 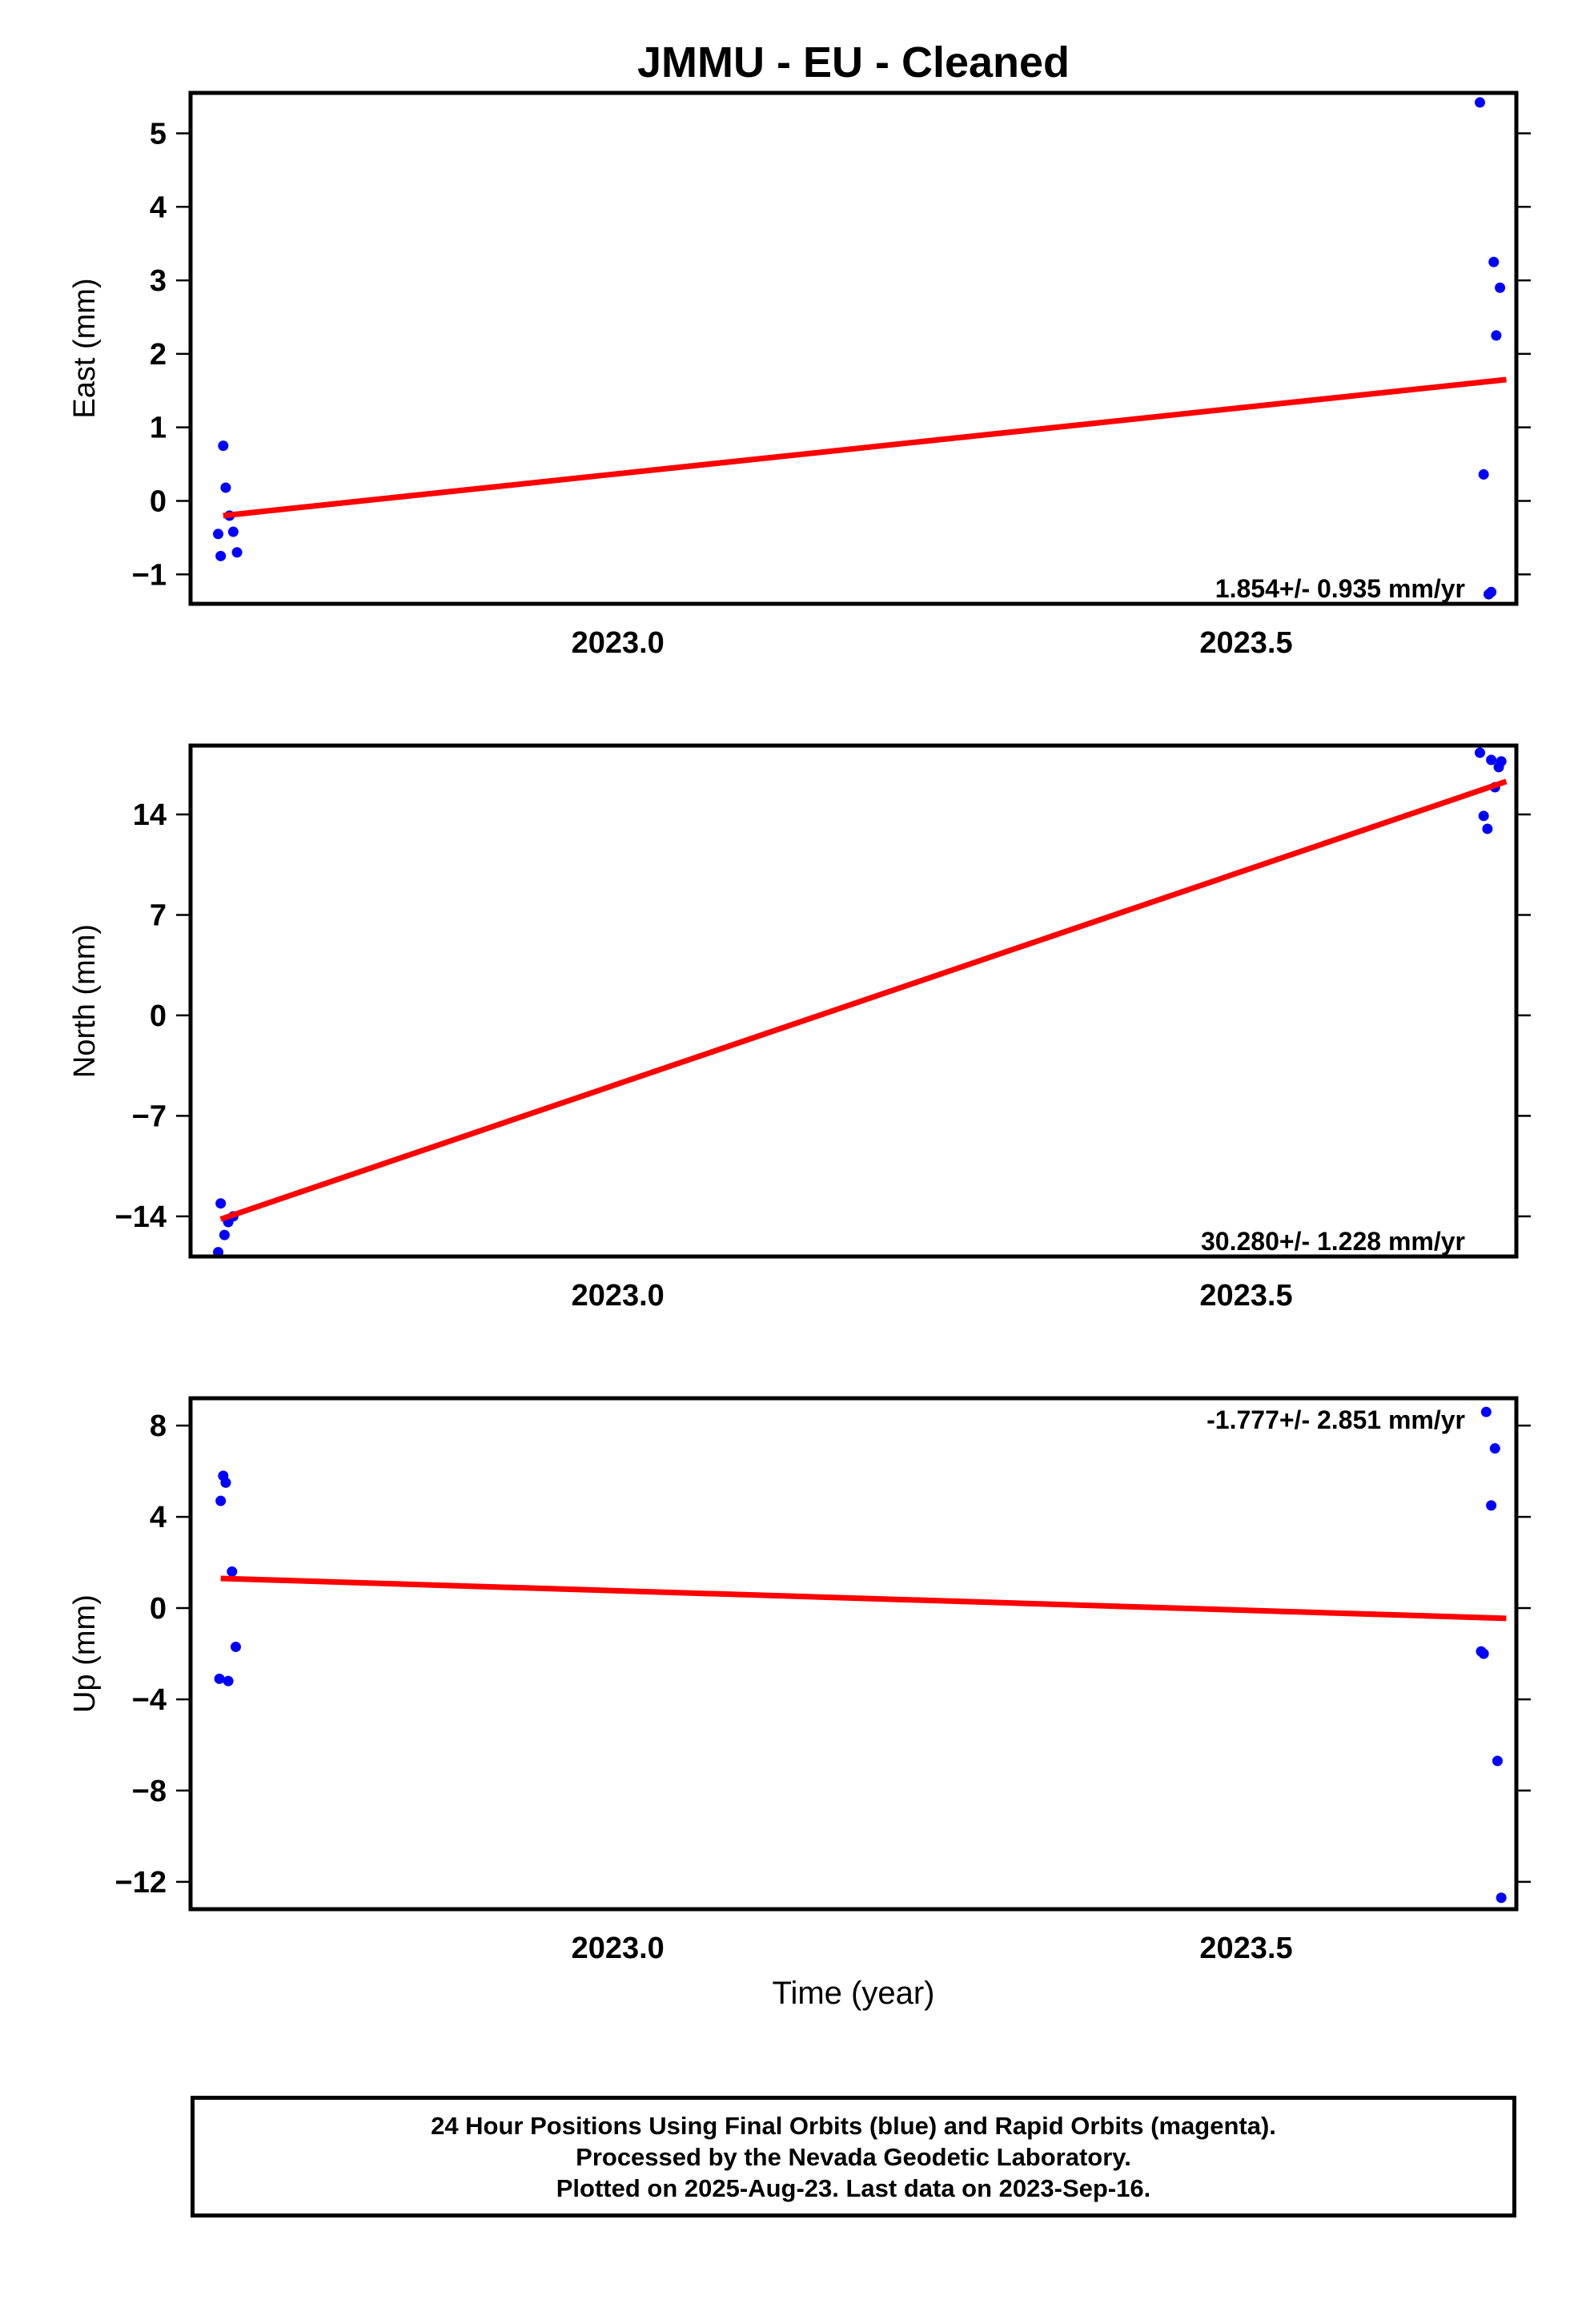 I want to click on y-tick-label: 14, so click(x=150, y=815).